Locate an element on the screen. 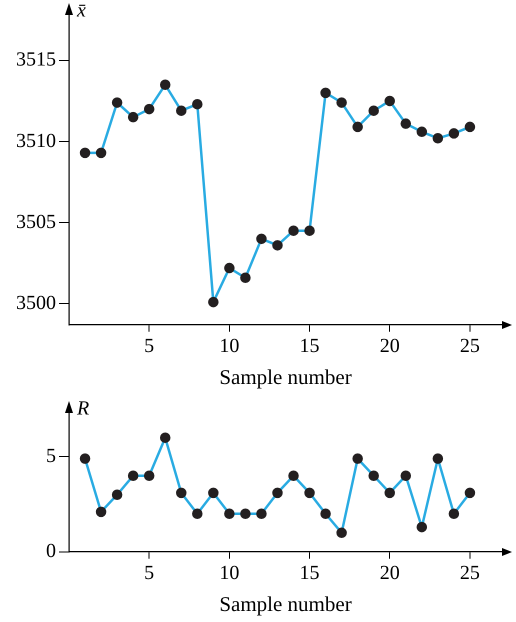 The width and height of the screenshot is (516, 622). y-axis-title: R is located at coordinates (83, 408).